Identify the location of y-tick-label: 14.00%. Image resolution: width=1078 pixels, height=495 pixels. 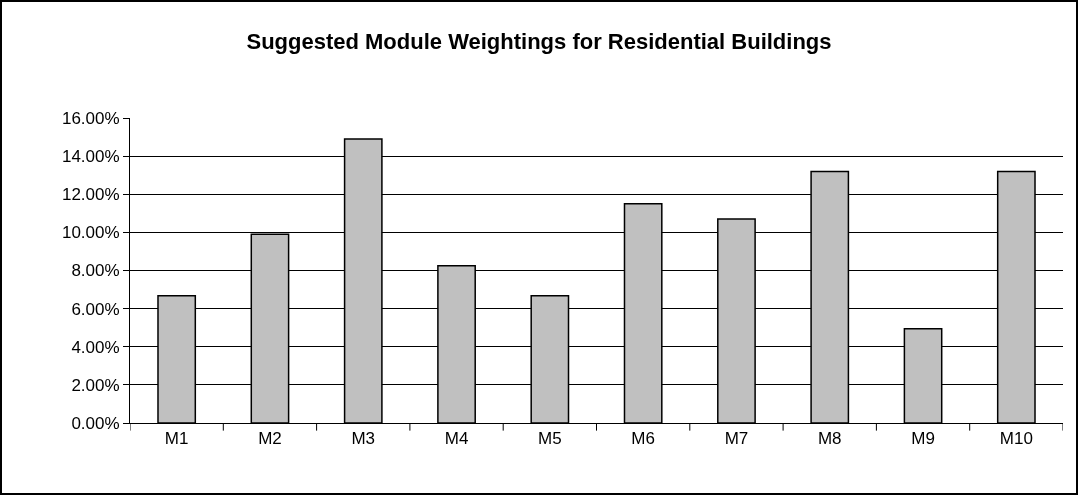
(90, 157).